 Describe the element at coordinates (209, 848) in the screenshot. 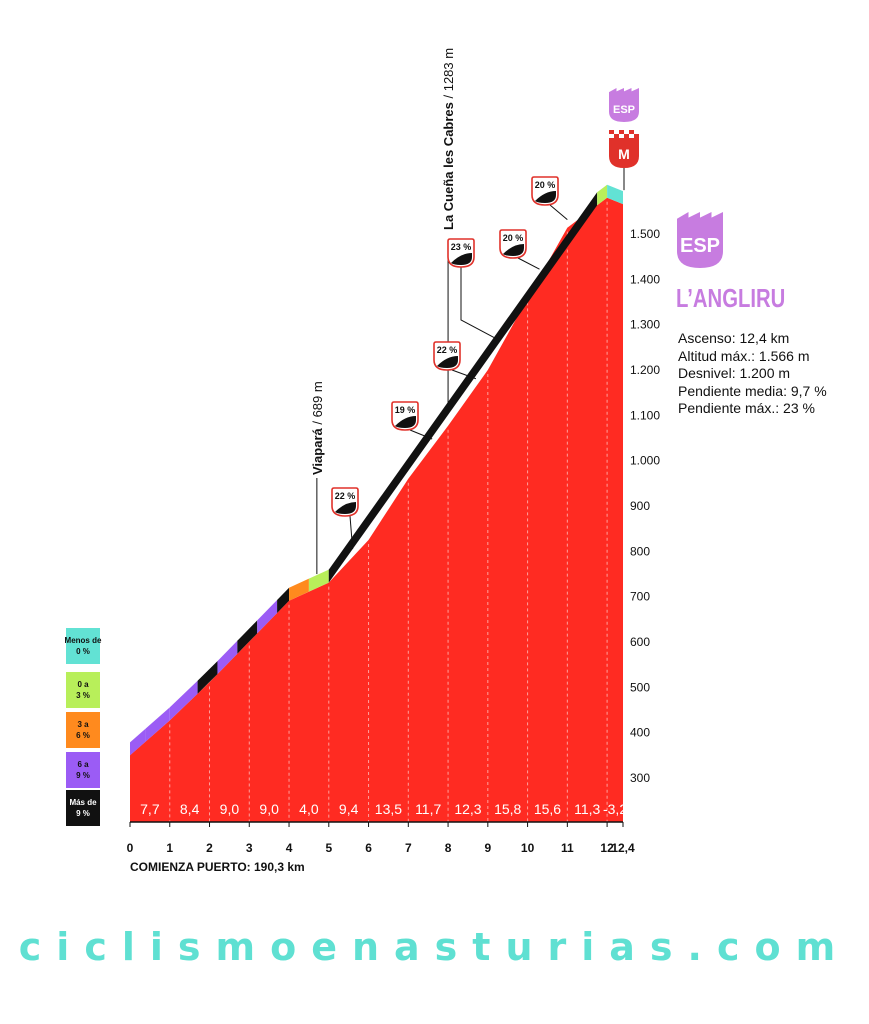

I see `x-tick-label: 2` at that location.